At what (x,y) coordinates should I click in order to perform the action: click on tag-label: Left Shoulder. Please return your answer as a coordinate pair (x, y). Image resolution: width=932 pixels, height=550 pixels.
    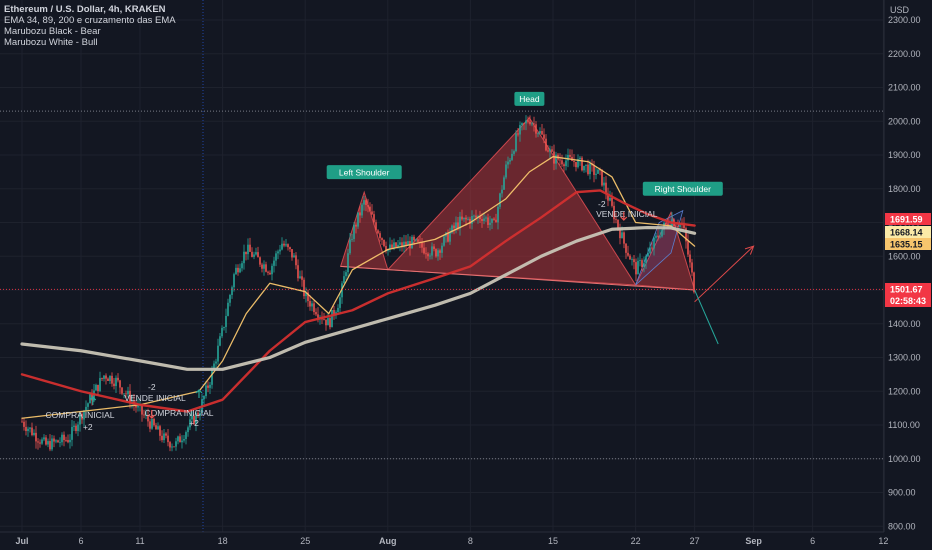
    Looking at the image, I should click on (364, 172).